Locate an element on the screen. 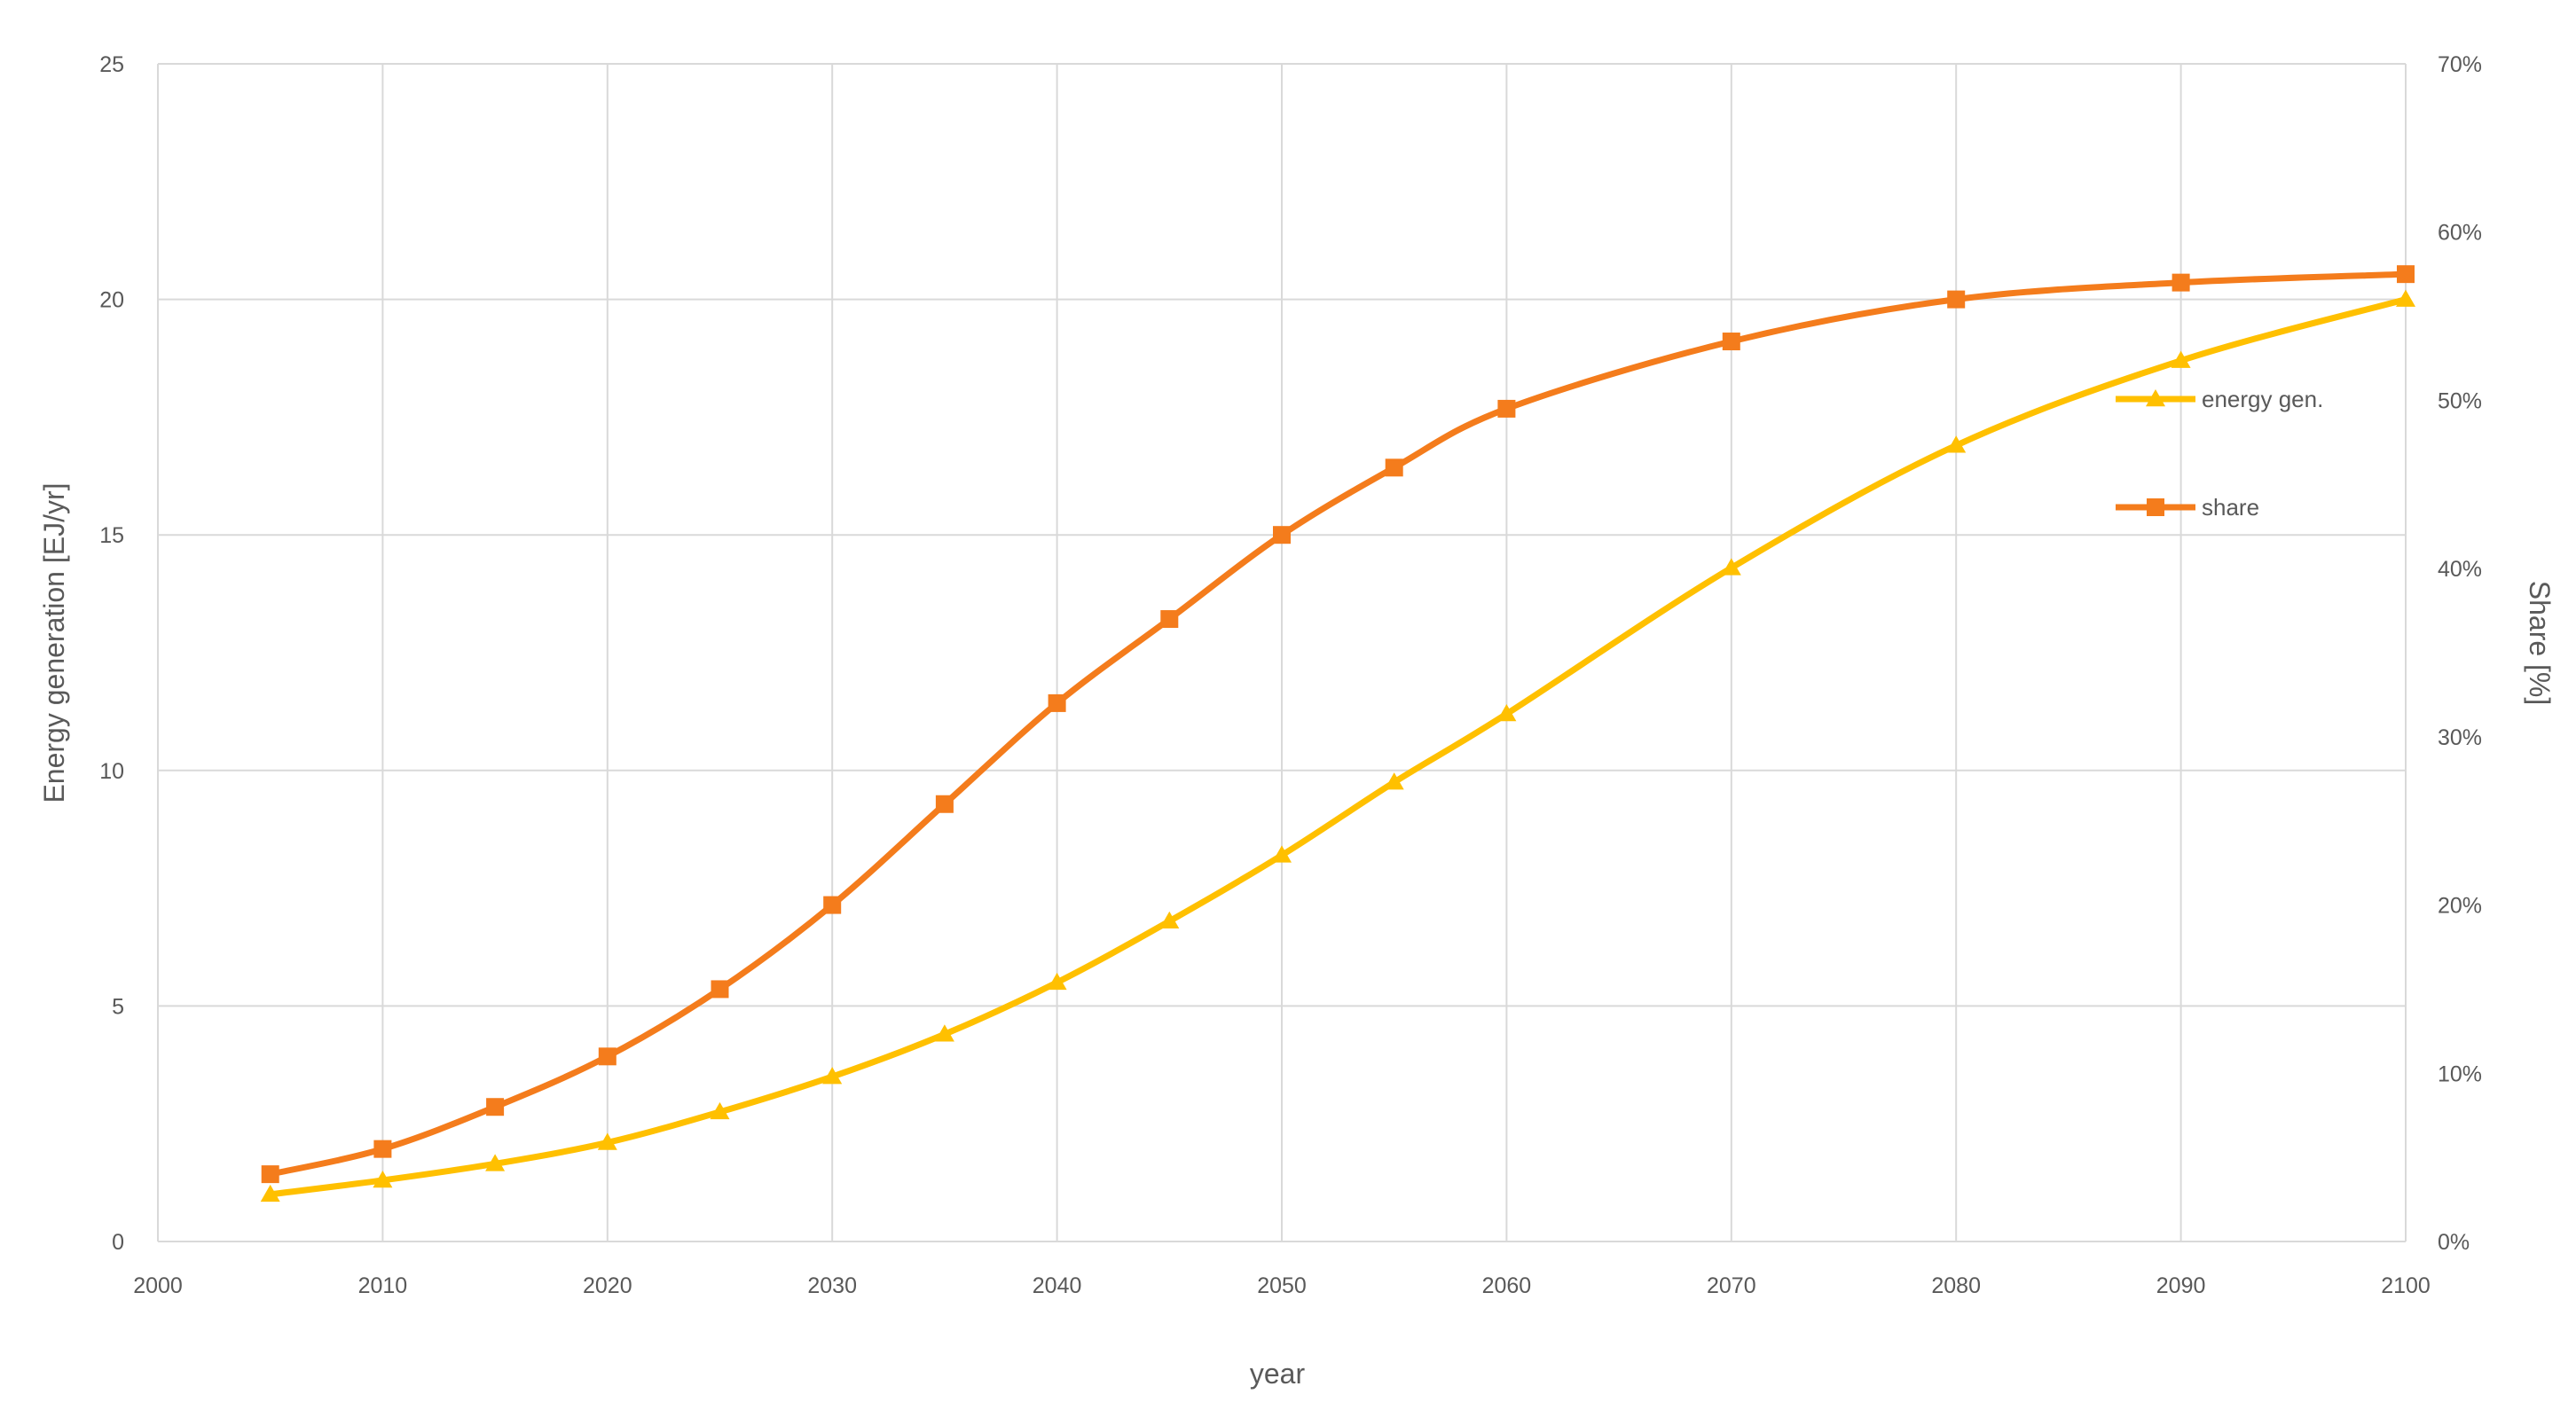 This screenshot has width=2576, height=1410. y2-tick-label-6: 60% is located at coordinates (2460, 234).